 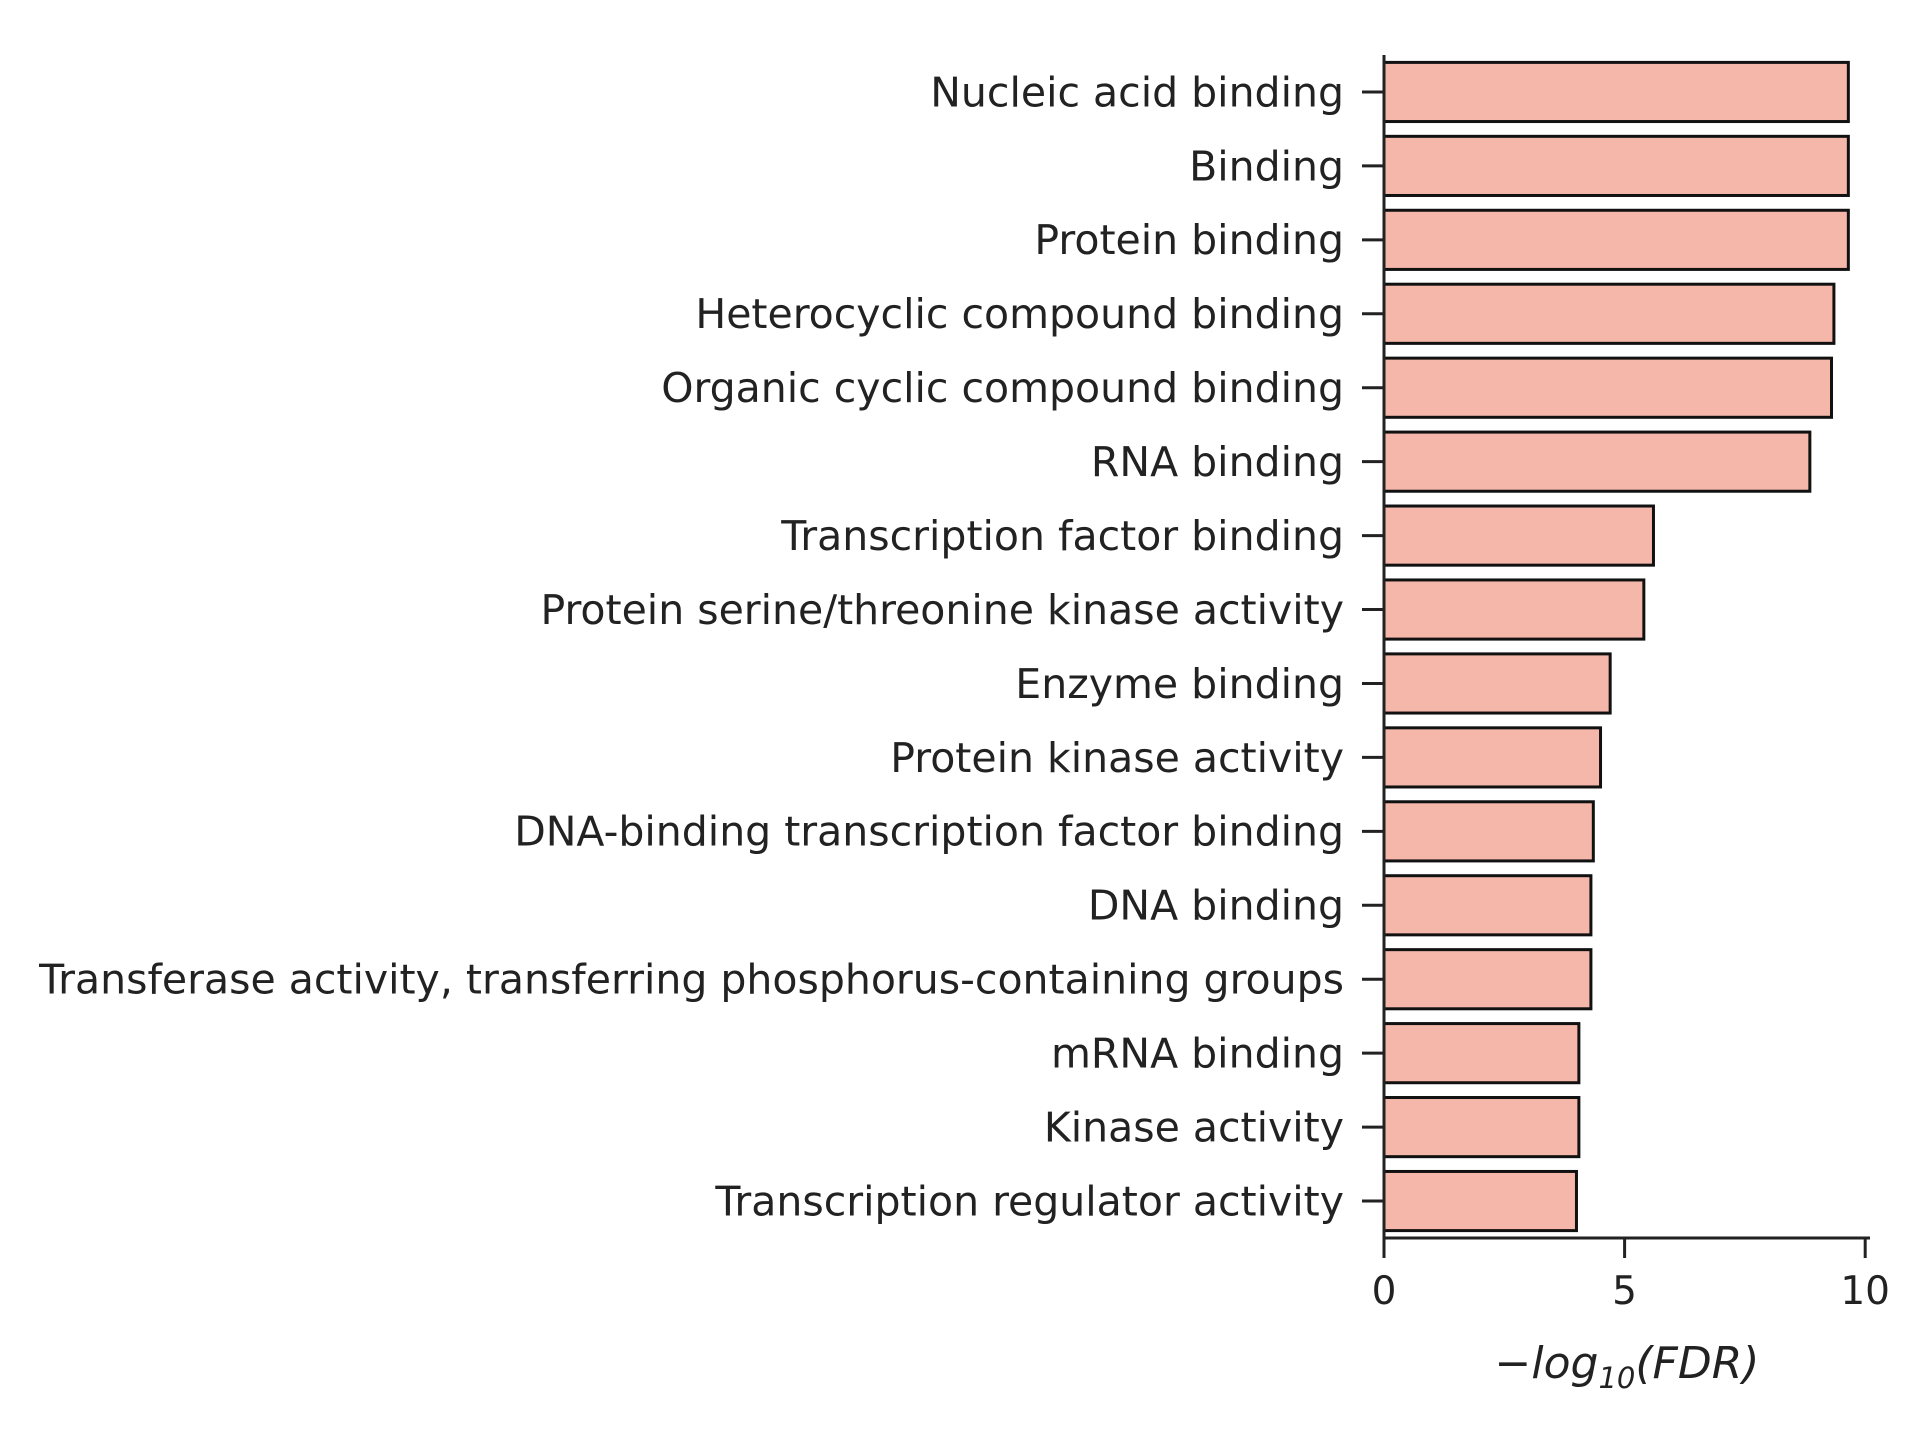 I want to click on category-label: Protein binding, so click(x=1189, y=240).